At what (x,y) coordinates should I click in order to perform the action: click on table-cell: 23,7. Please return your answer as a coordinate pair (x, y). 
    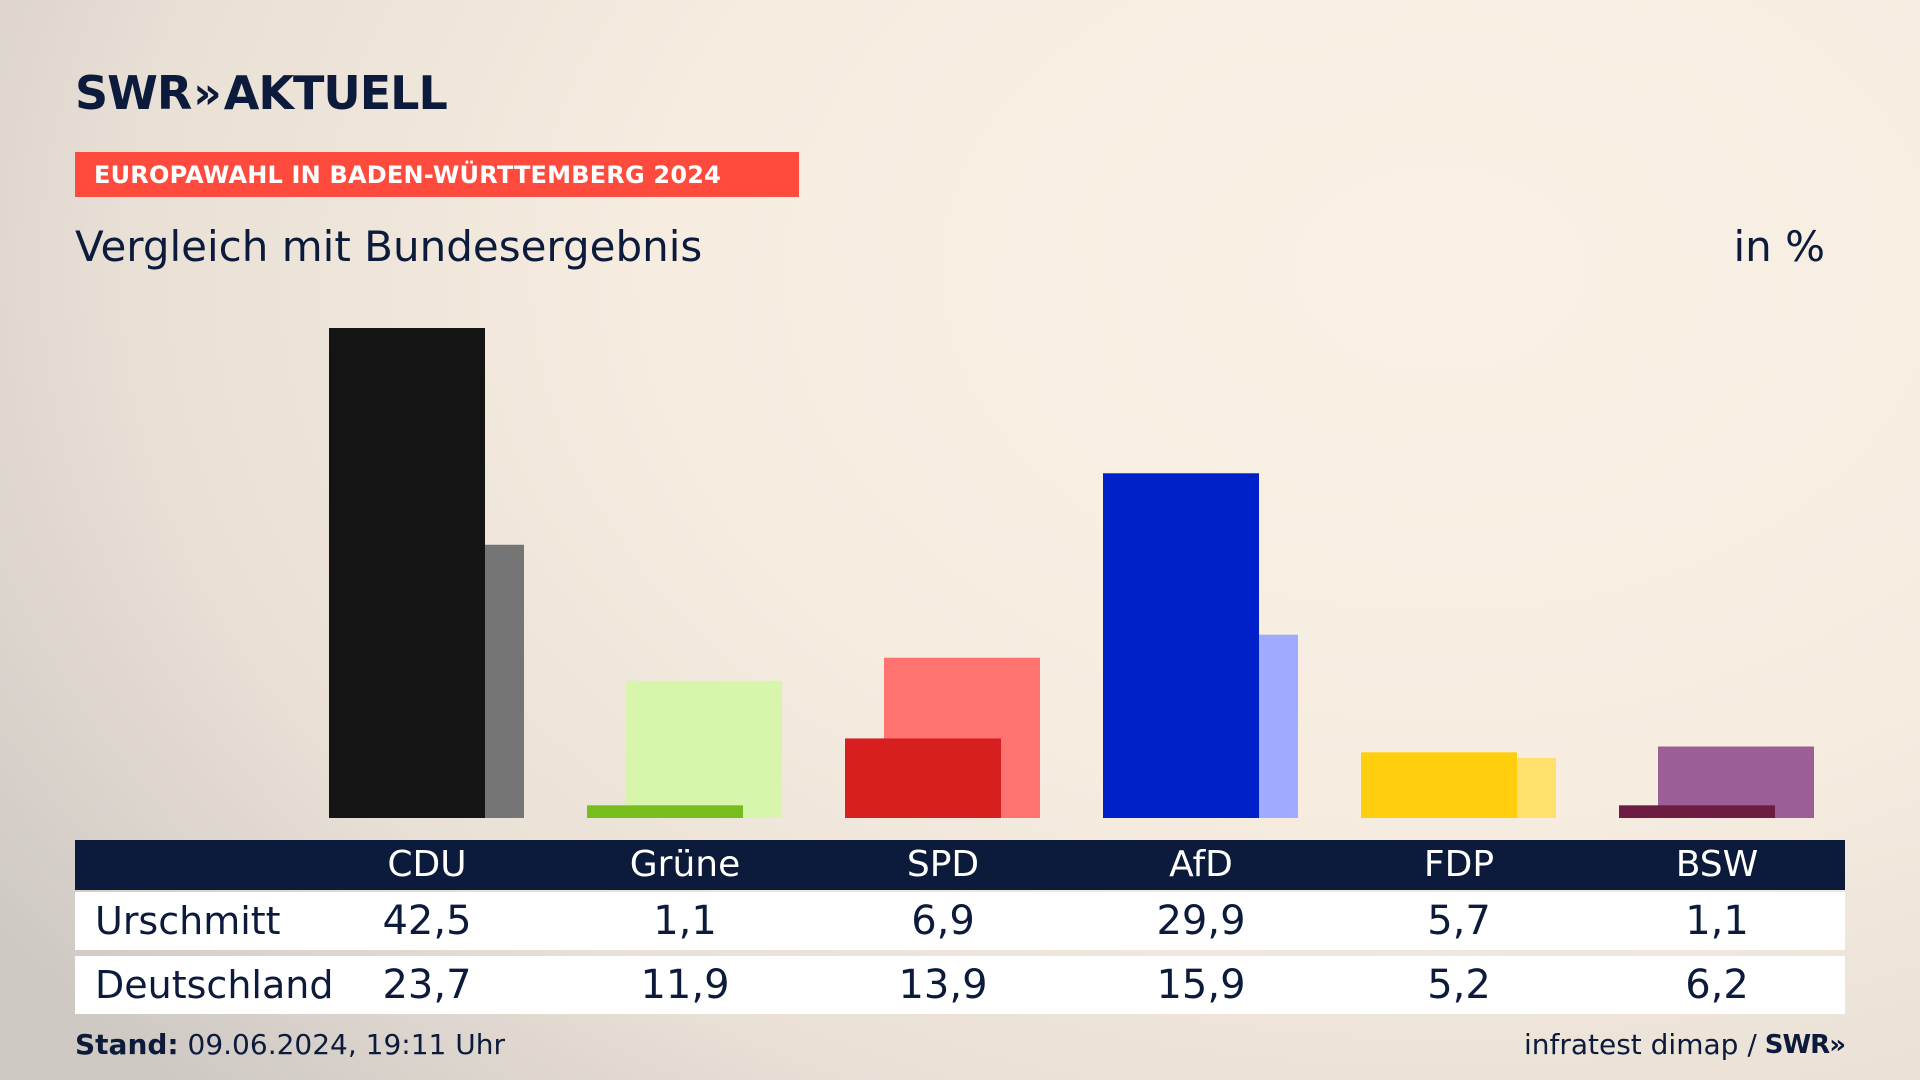
    Looking at the image, I should click on (427, 985).